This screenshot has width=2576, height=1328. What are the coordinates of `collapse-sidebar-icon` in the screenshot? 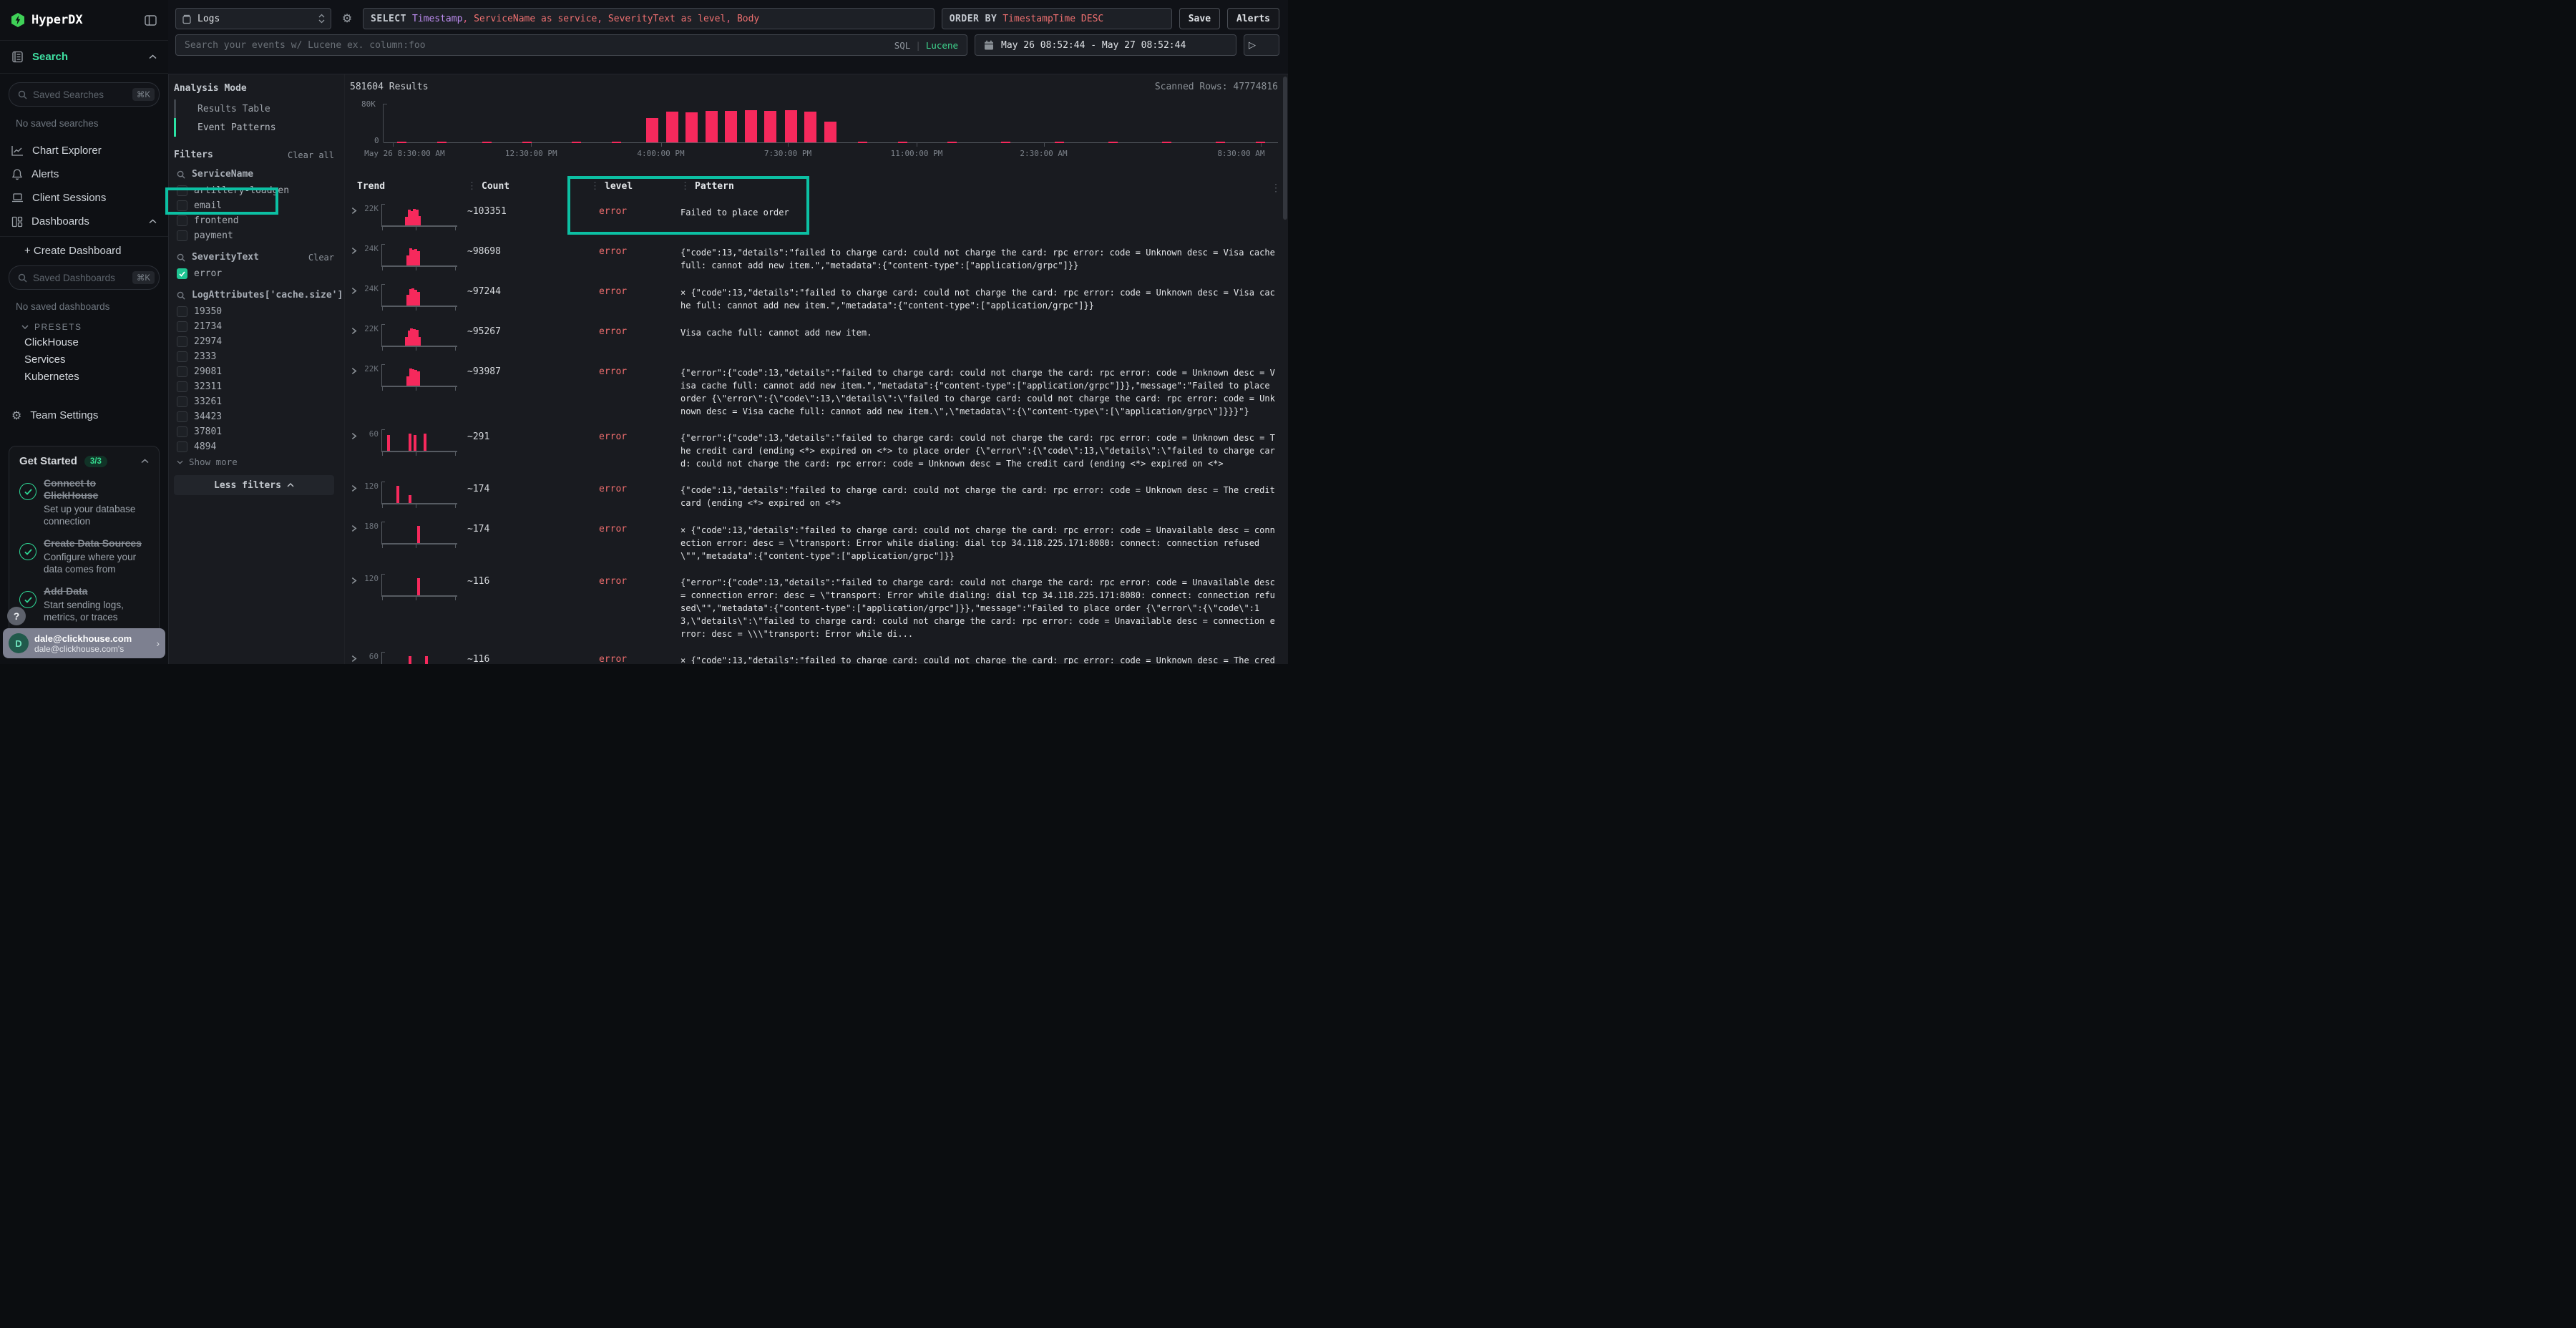 It's located at (151, 20).